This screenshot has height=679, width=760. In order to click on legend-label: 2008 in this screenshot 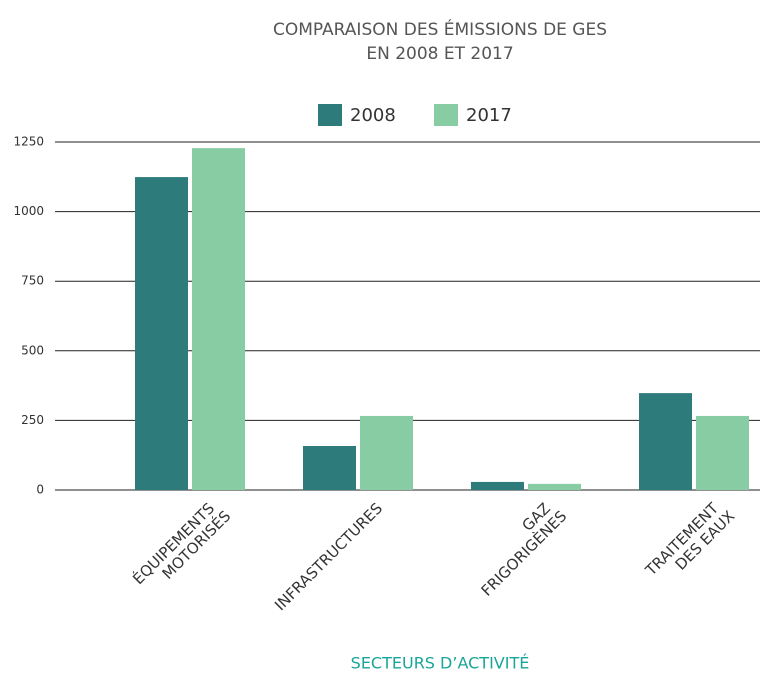, I will do `click(373, 115)`.